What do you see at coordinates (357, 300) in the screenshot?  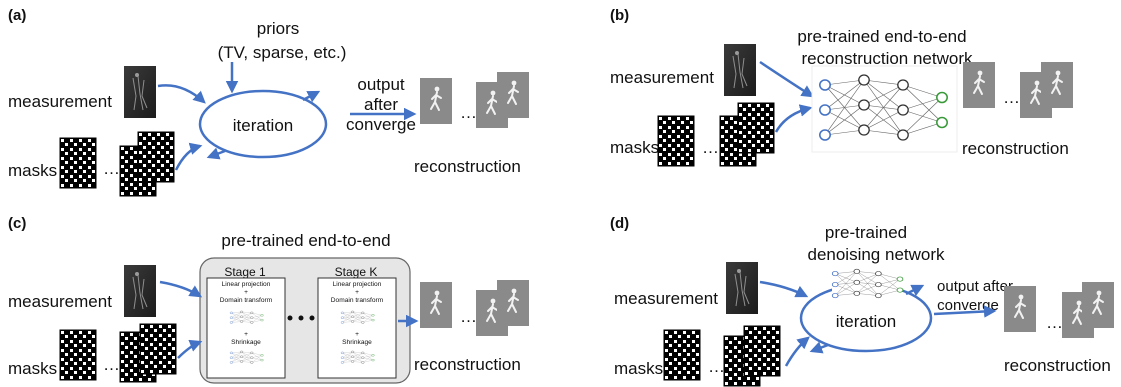 I see `panel-c-stageK-domain: Domain transform` at bounding box center [357, 300].